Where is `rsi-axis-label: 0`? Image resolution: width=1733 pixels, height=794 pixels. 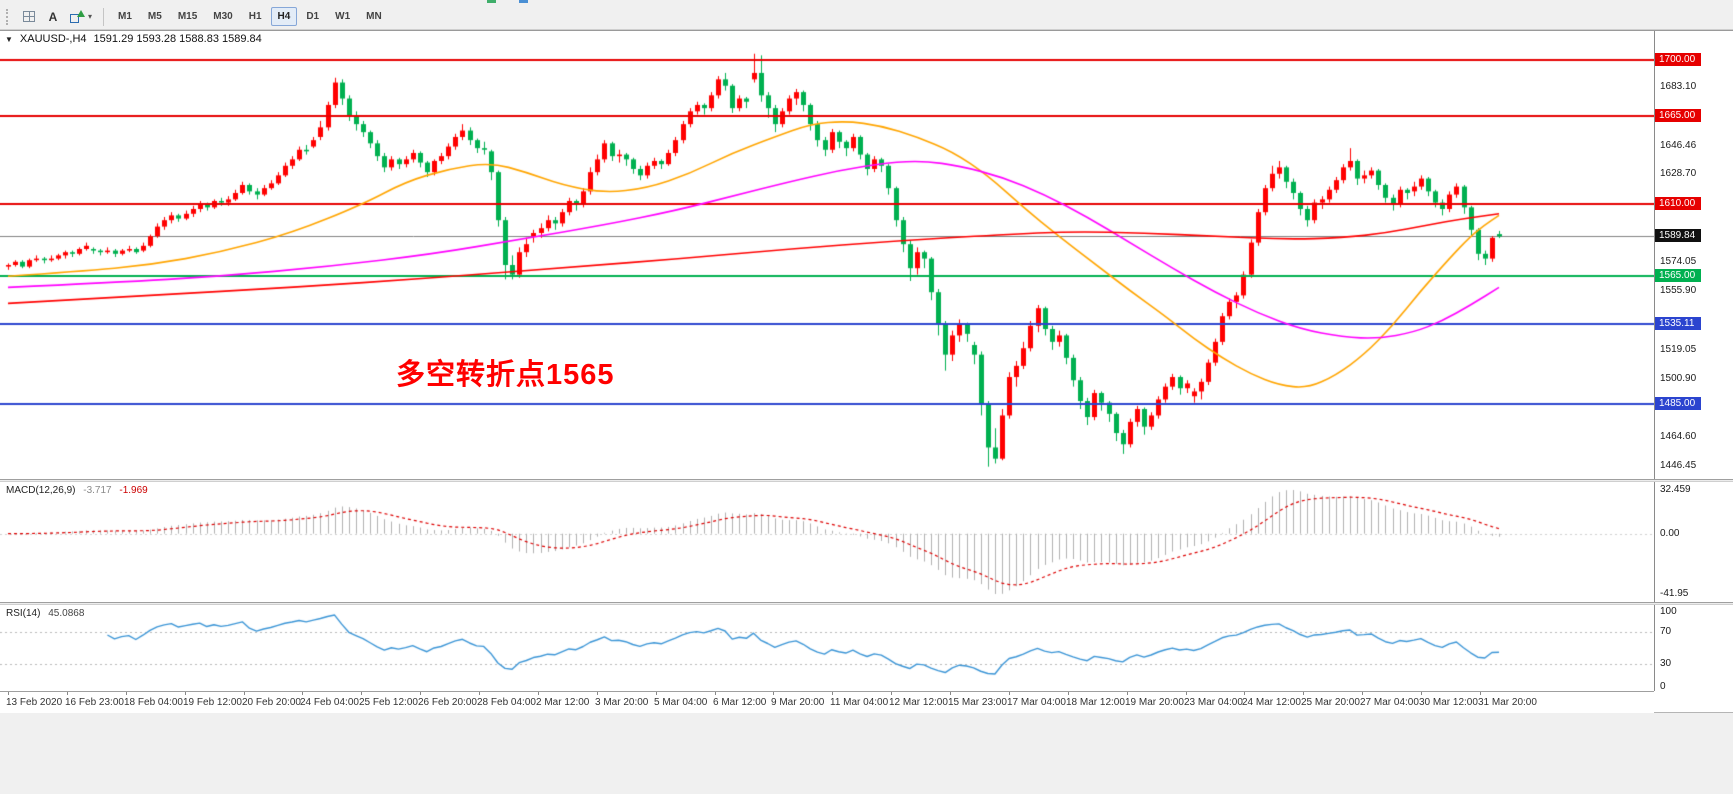
rsi-axis-label: 0 is located at coordinates (1663, 686).